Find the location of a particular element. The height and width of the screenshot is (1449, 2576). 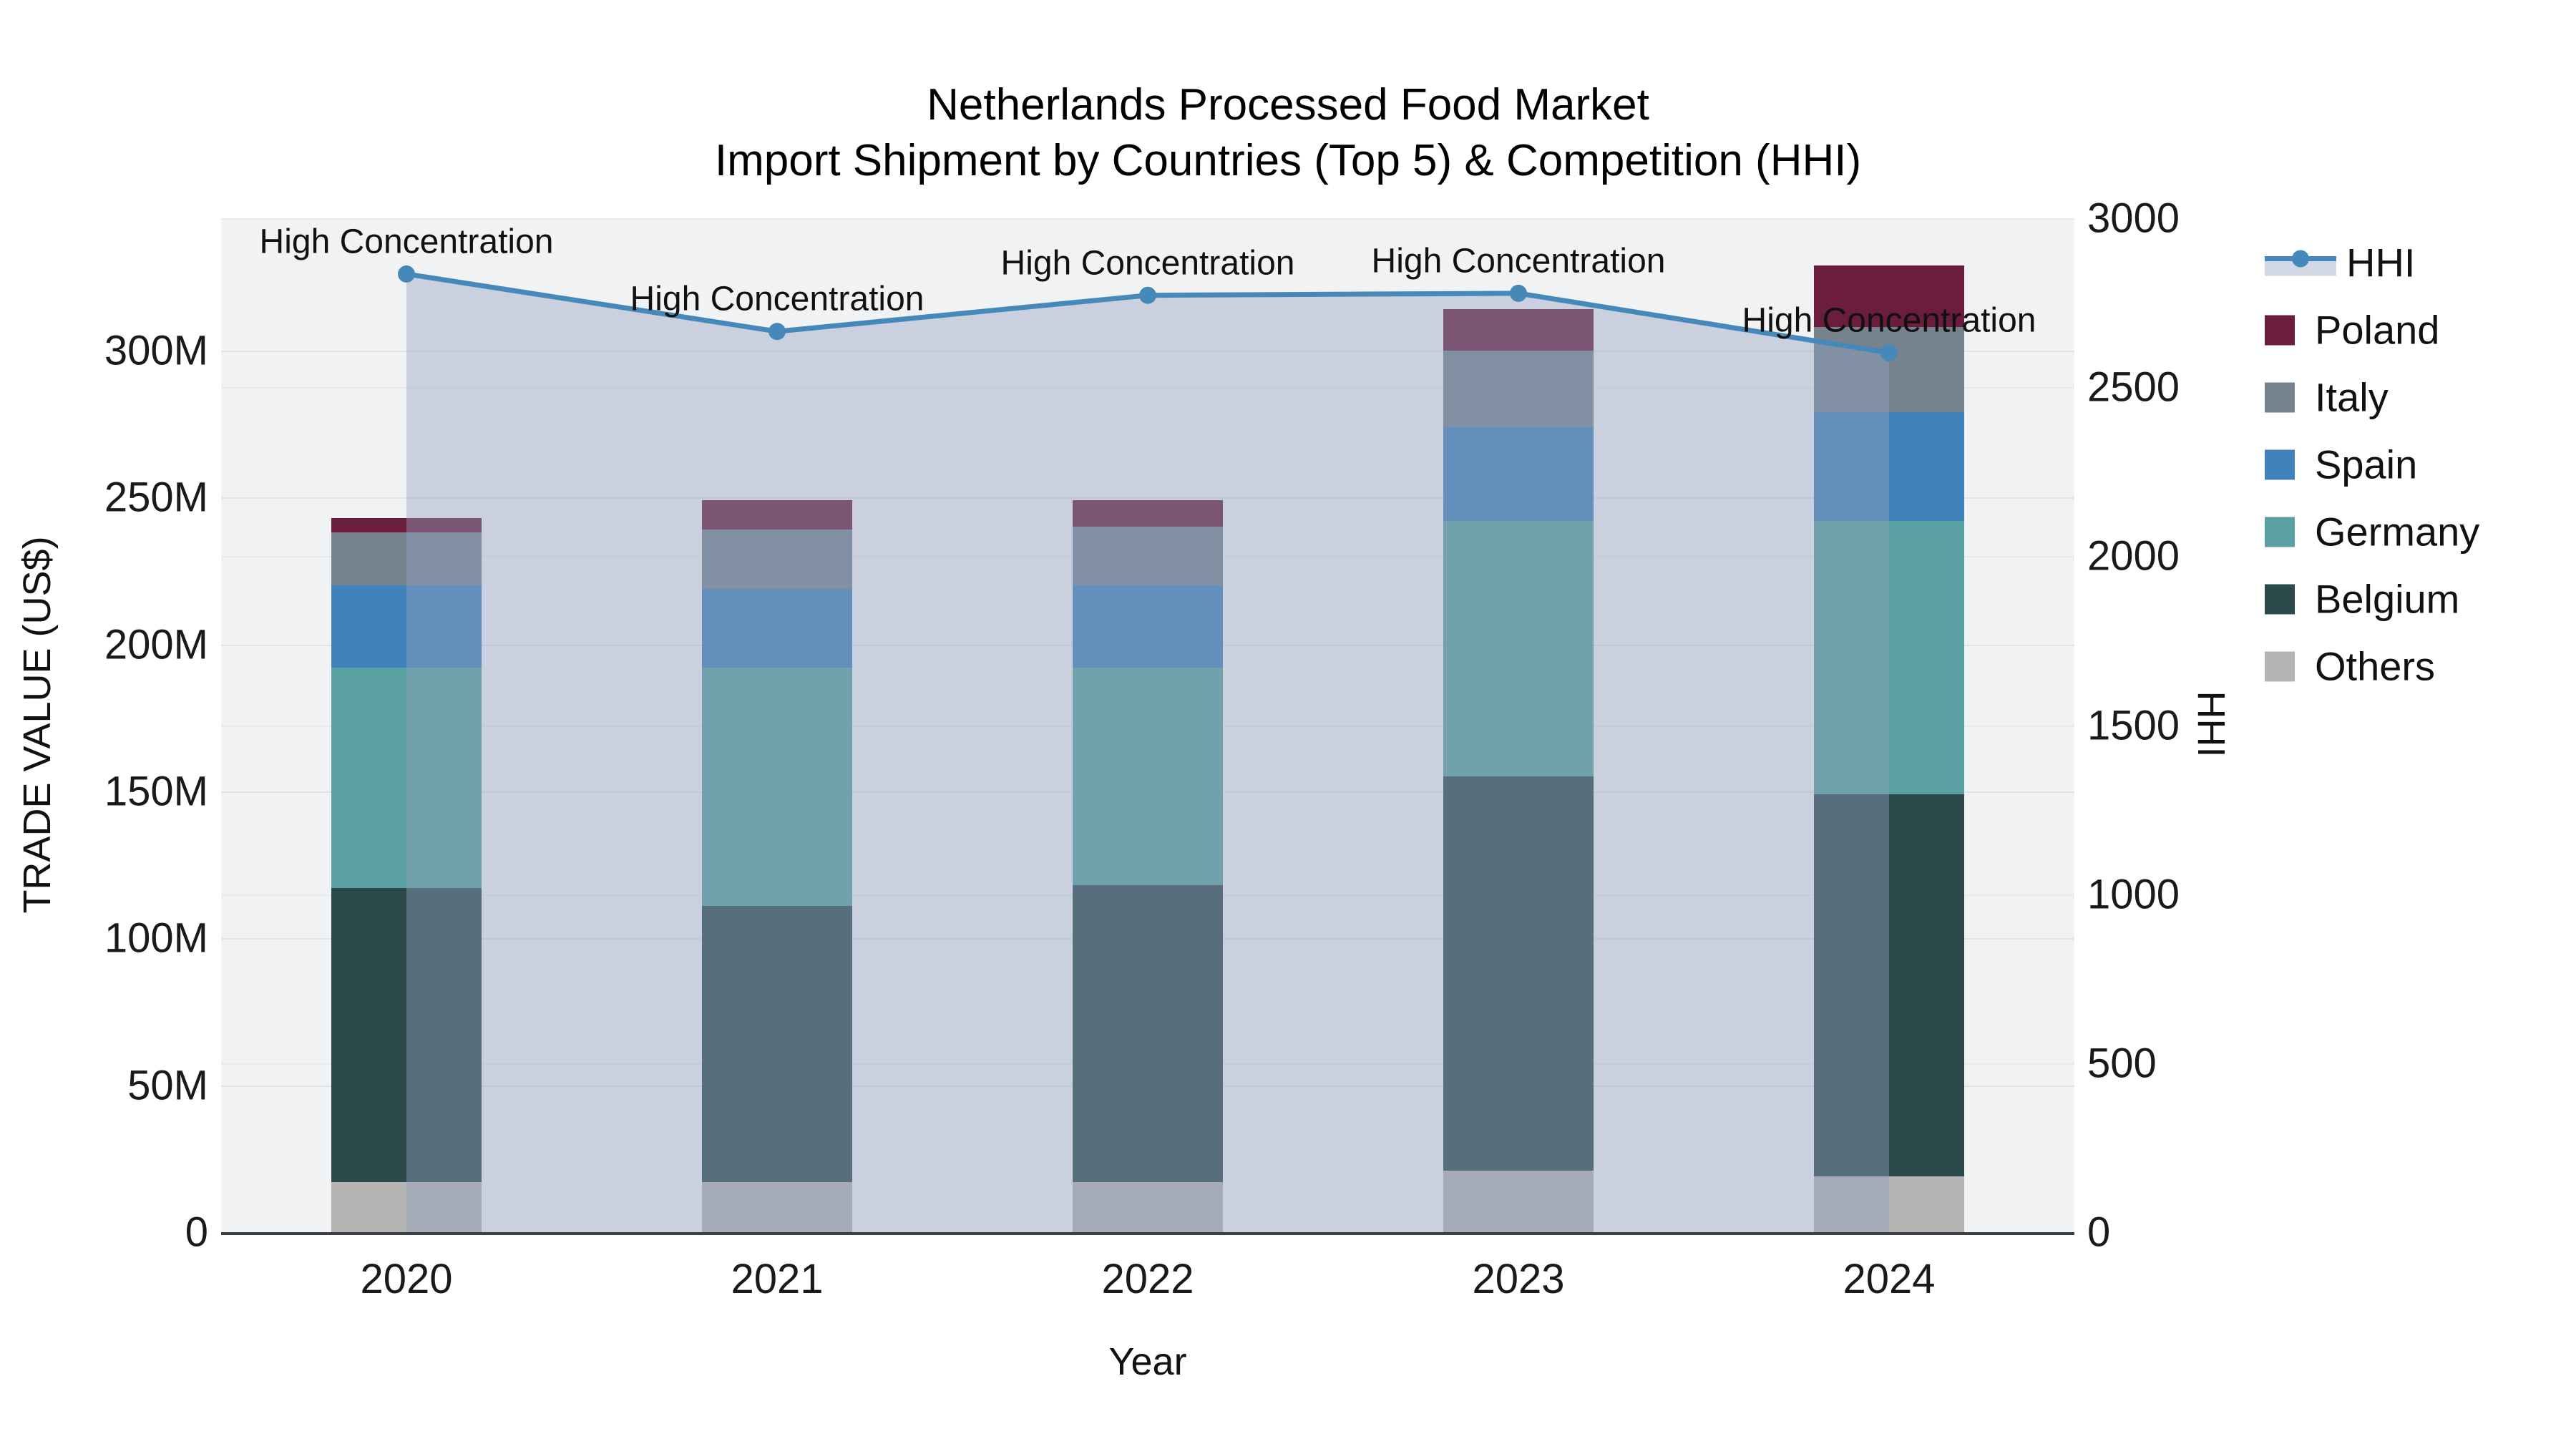

legend-label: Poland is located at coordinates (2377, 330).